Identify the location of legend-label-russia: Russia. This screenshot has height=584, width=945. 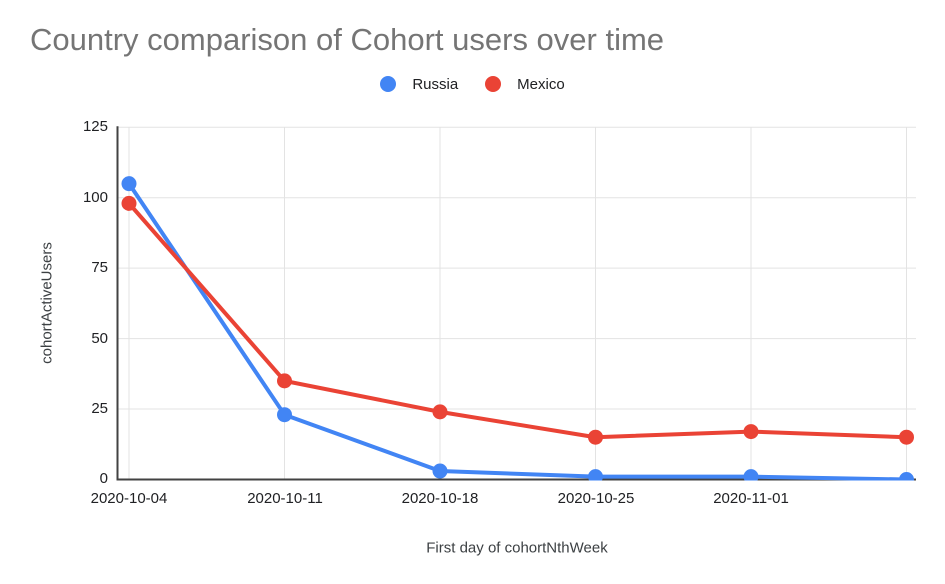
(435, 84).